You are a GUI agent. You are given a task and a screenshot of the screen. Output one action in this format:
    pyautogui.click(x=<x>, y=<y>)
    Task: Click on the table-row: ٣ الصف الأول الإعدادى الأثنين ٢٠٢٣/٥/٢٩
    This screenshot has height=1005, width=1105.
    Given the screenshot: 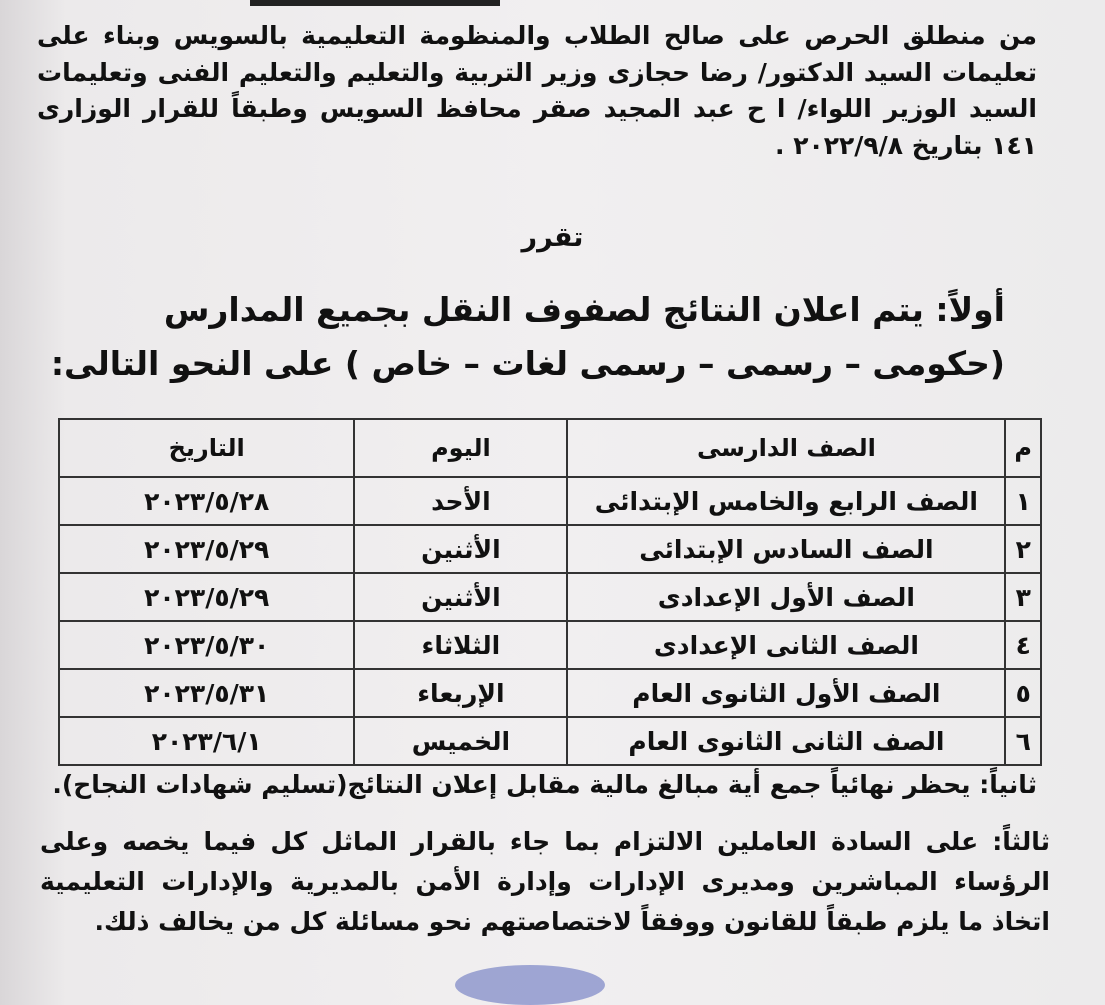 What is the action you would take?
    pyautogui.click(x=549, y=597)
    